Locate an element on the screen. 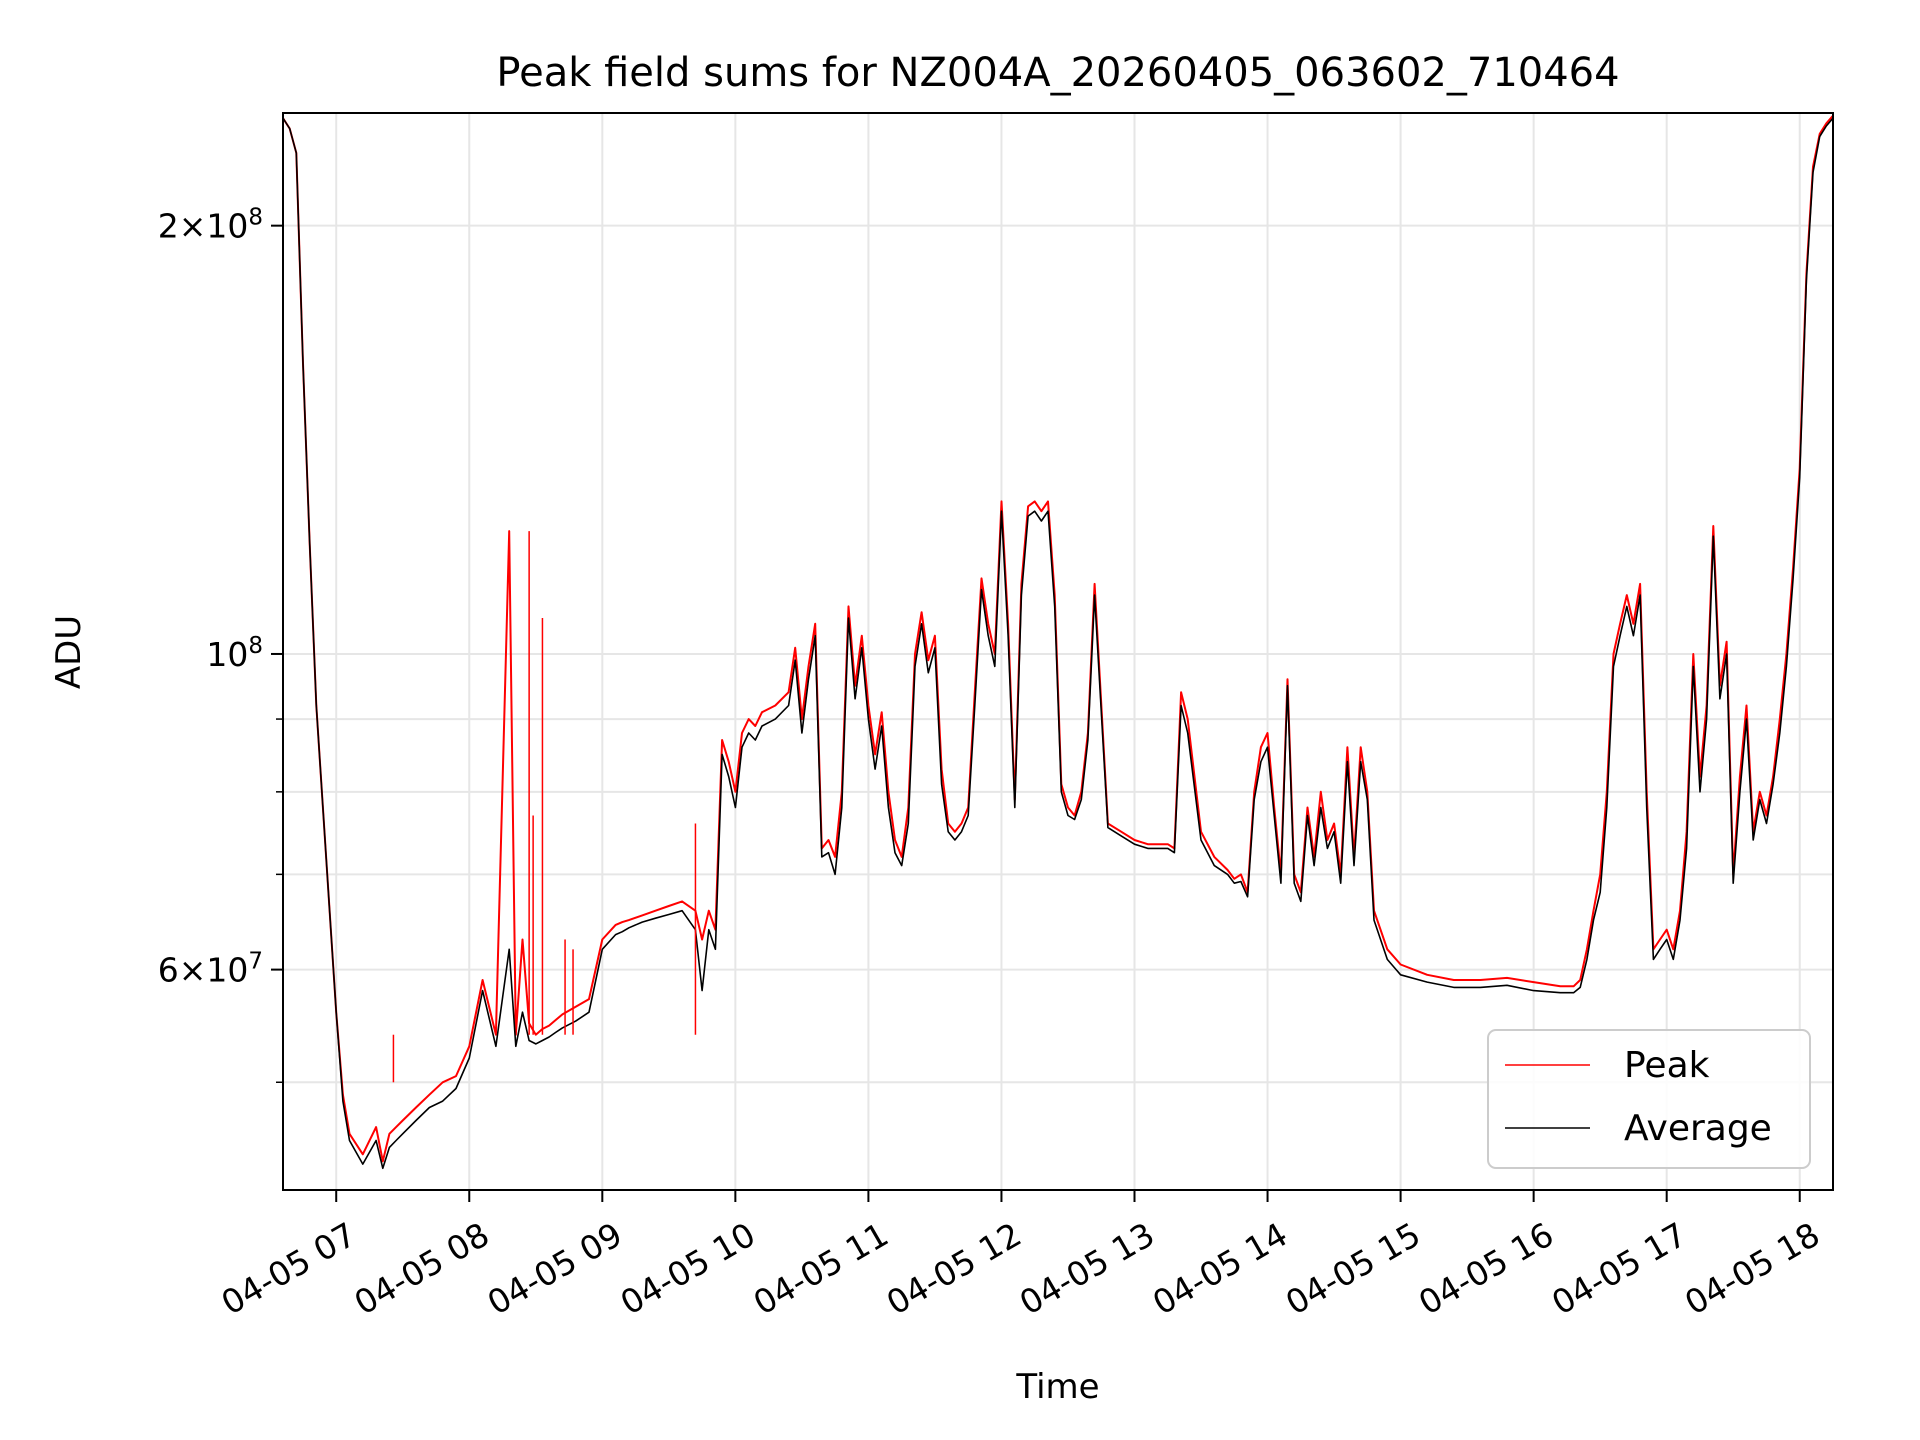  y-tick-label: 2×108 is located at coordinates (210, 225).